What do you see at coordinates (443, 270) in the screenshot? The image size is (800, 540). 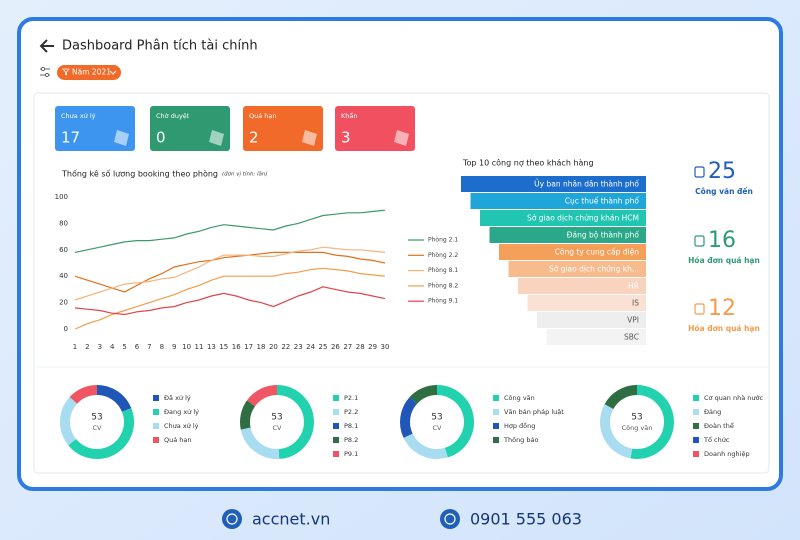 I see `legend-label: Phòng 8.1` at bounding box center [443, 270].